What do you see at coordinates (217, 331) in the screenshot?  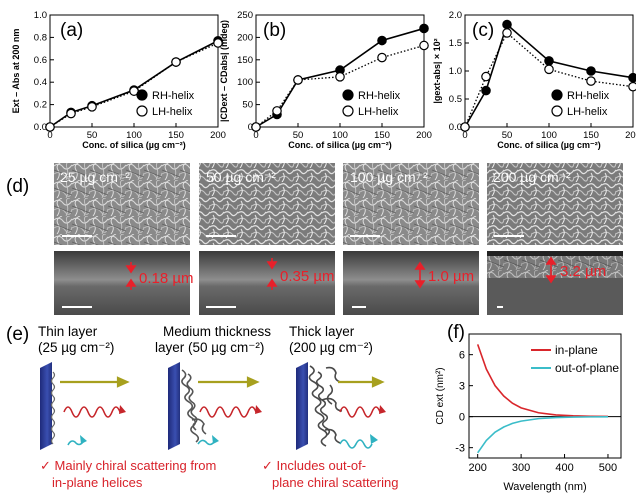 I see `caption-medium-1: Medium thickness` at bounding box center [217, 331].